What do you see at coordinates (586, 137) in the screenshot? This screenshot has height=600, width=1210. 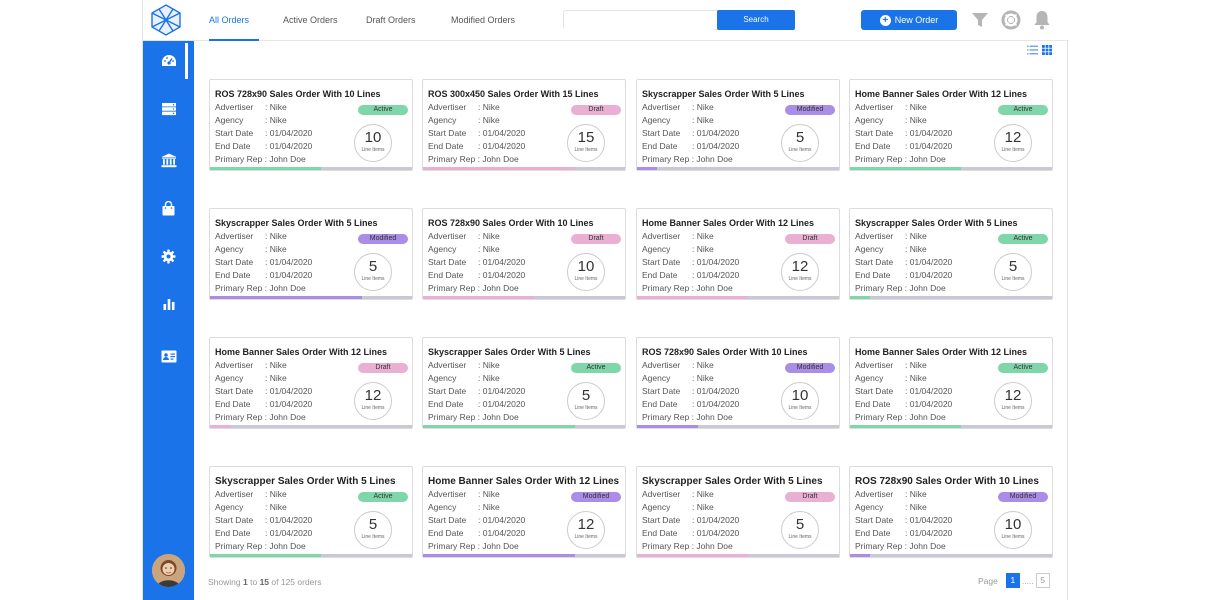 I see `line-items-count: 15` at bounding box center [586, 137].